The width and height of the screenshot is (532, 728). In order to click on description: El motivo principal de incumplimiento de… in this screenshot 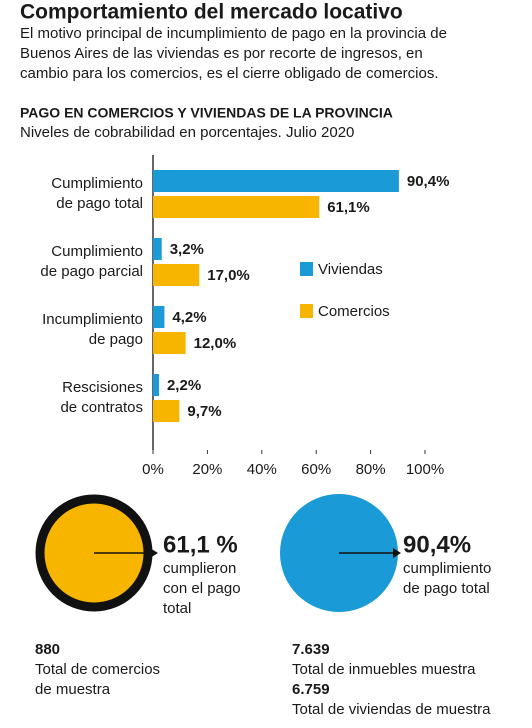, I will do `click(233, 53)`.